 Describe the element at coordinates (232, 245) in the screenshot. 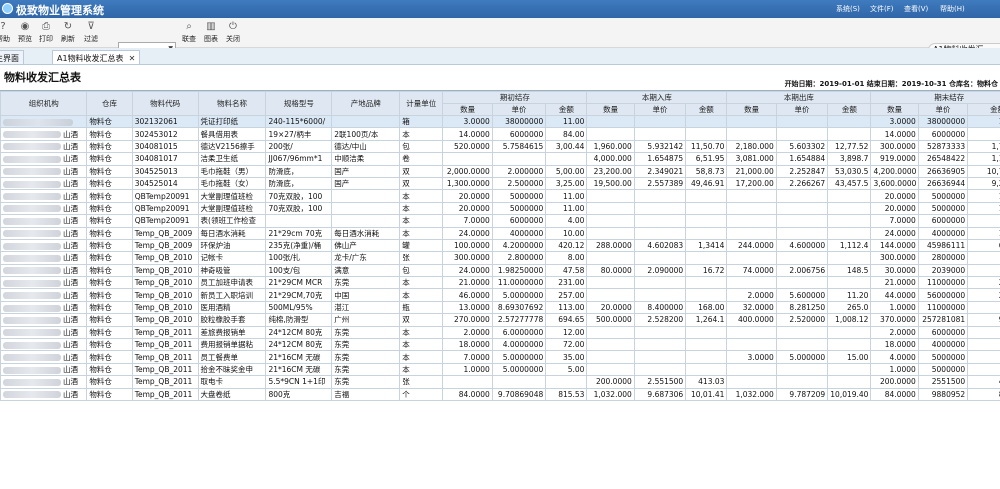

I see `table-cell: 环保炉油` at that location.